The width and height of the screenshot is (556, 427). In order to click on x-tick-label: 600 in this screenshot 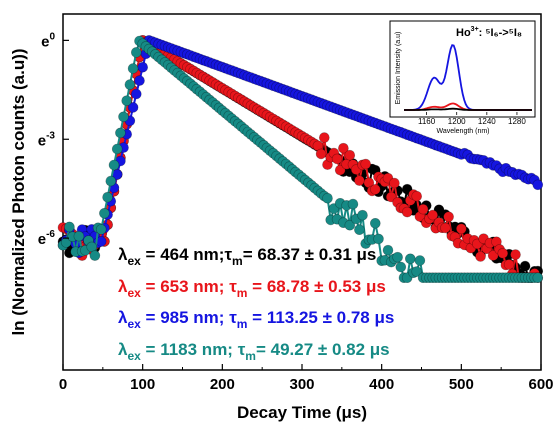, I will do `click(540, 384)`.